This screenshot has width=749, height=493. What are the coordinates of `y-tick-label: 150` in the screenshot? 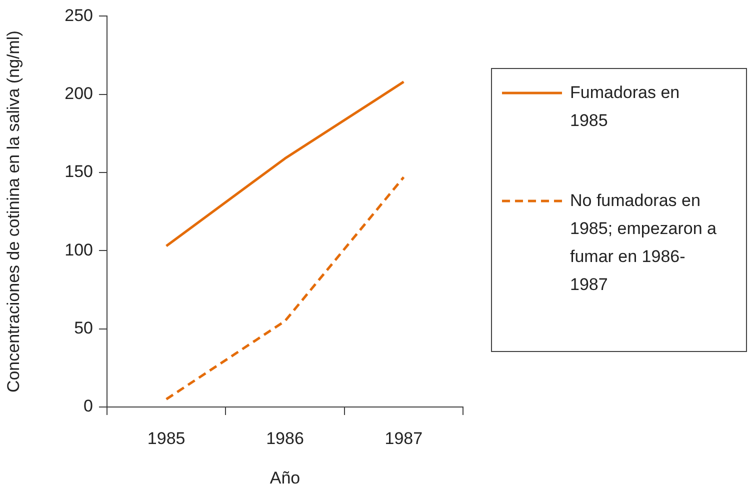 It's located at (78, 172).